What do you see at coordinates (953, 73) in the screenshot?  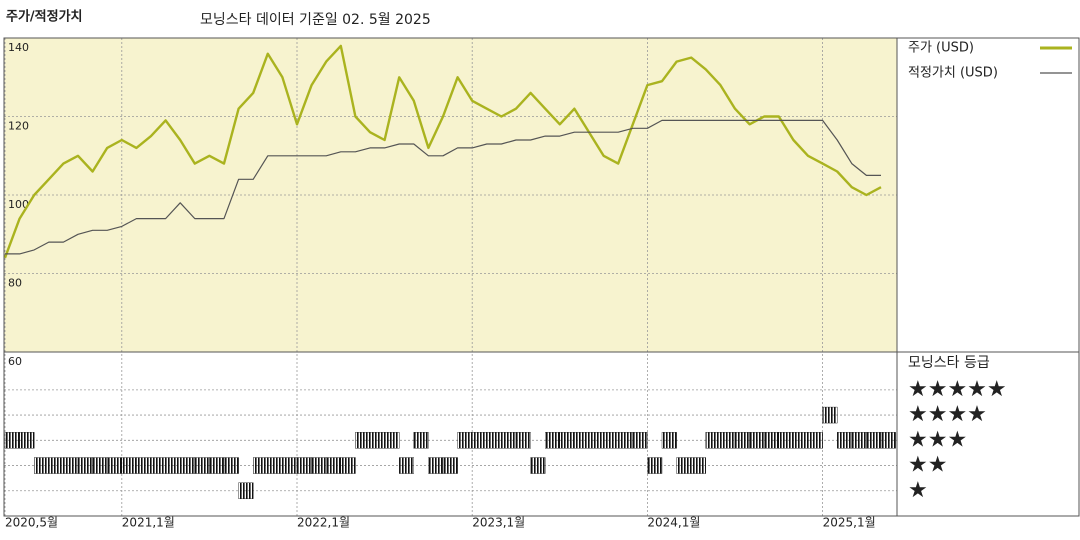 I see `legend-label: 적정가치 (USD)` at bounding box center [953, 73].